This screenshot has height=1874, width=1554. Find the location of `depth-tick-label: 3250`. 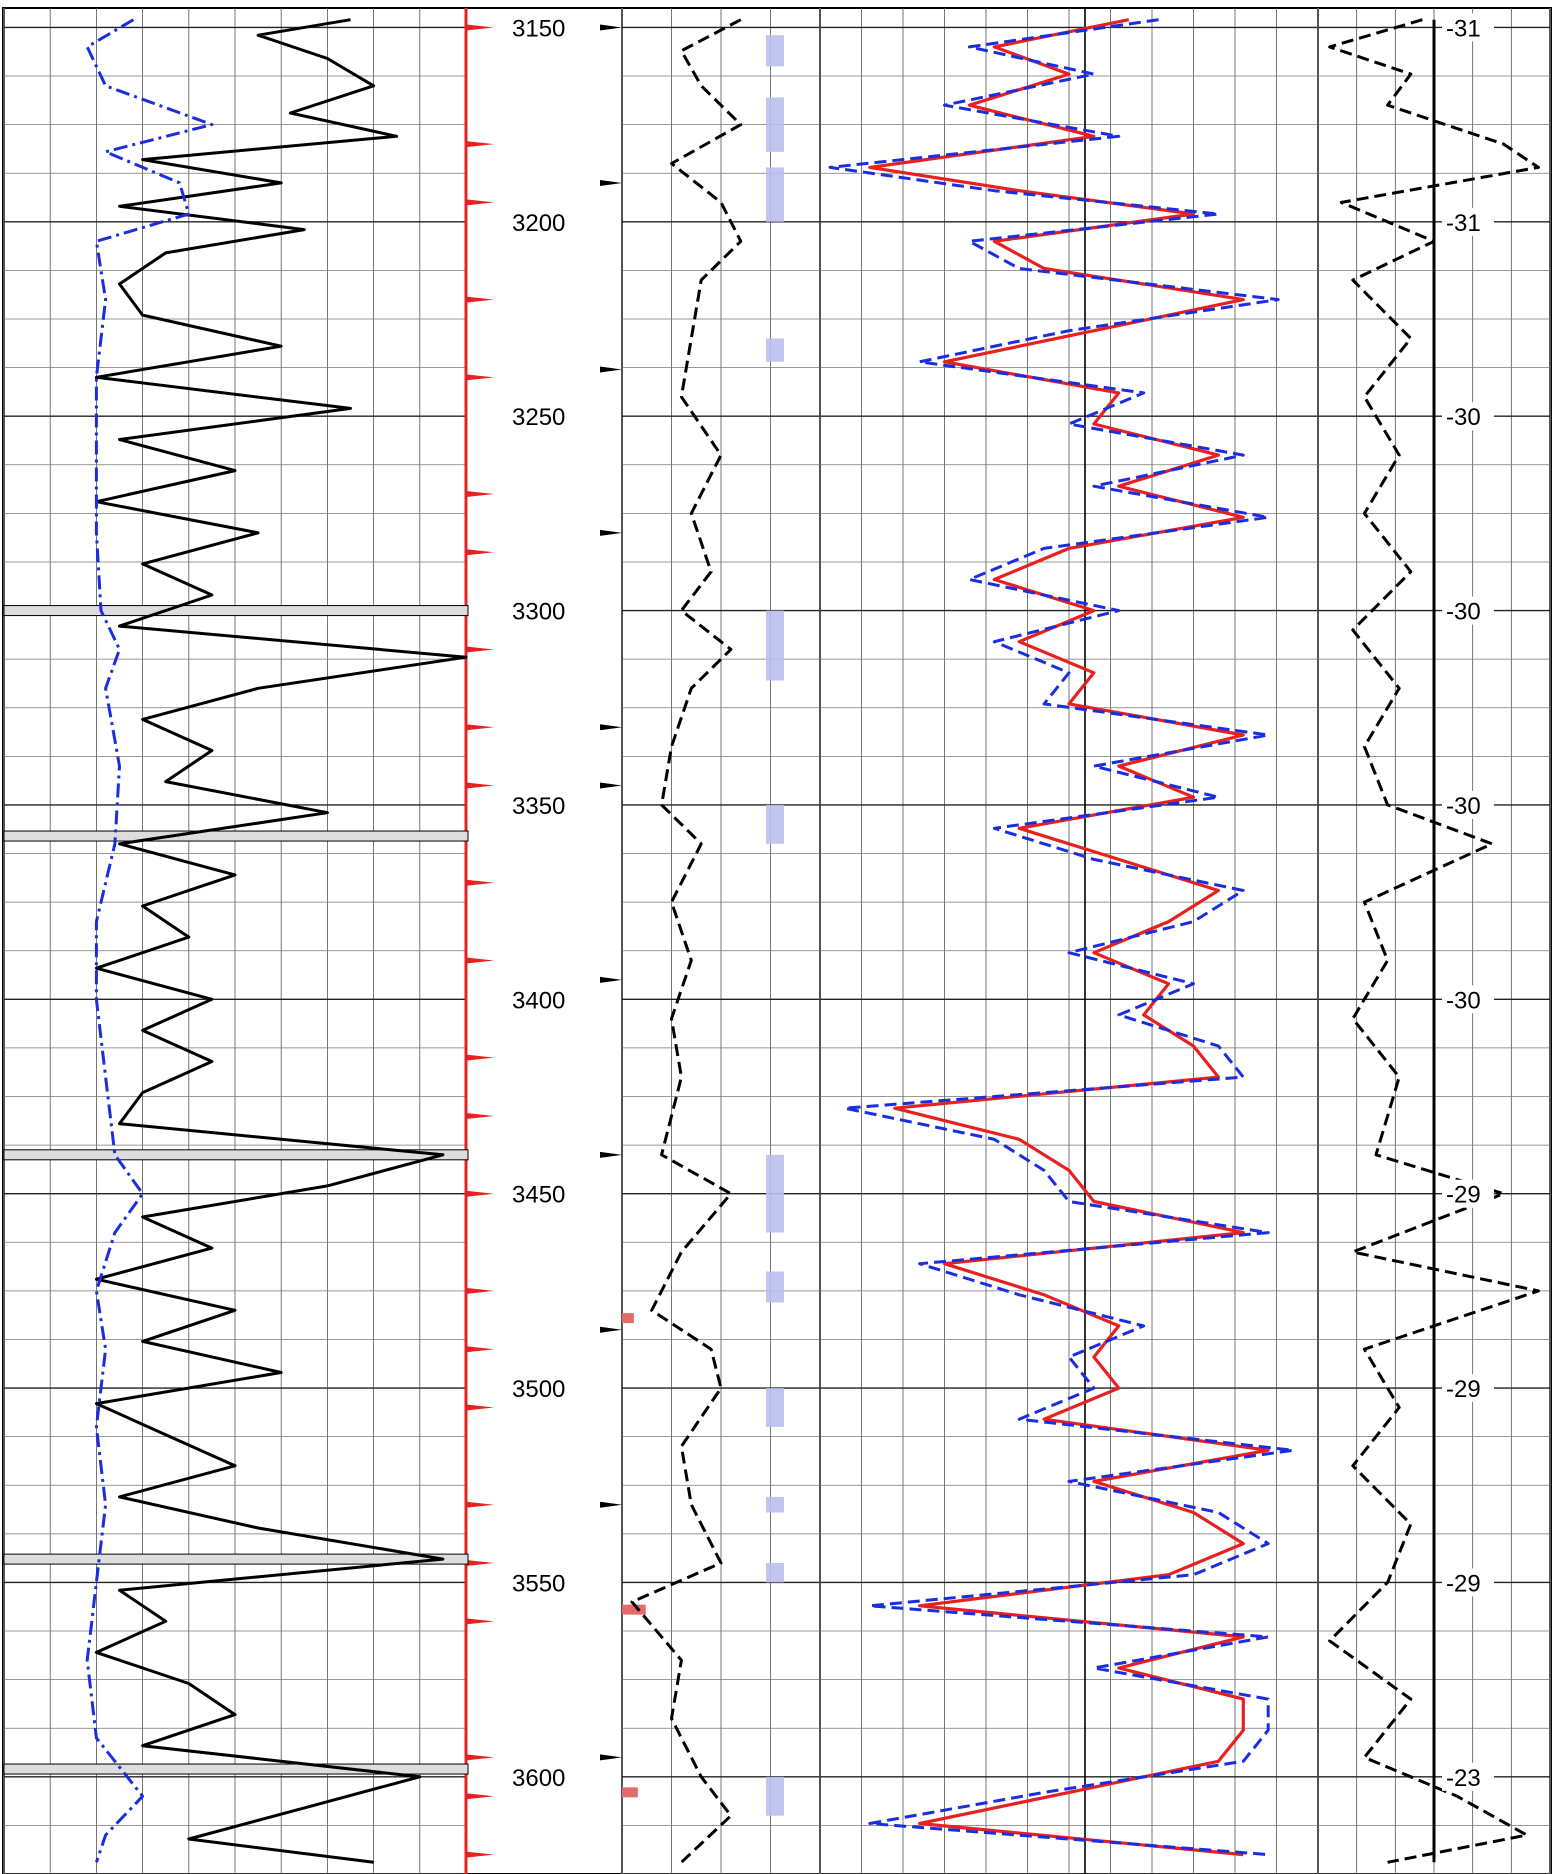

depth-tick-label: 3250 is located at coordinates (538, 417).